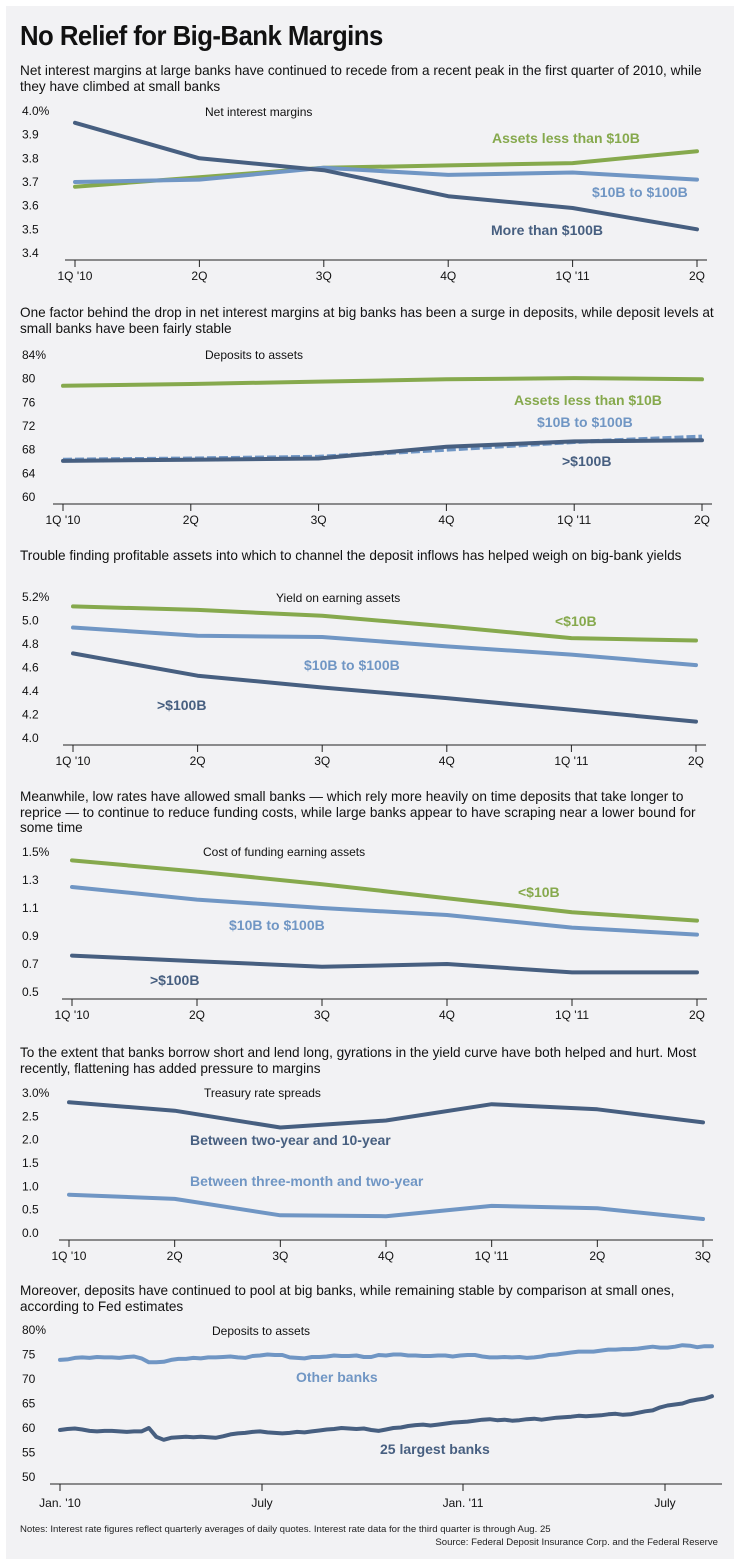 The image size is (740, 1565). Describe the element at coordinates (34, 355) in the screenshot. I see `y-tick-label: 84%` at that location.